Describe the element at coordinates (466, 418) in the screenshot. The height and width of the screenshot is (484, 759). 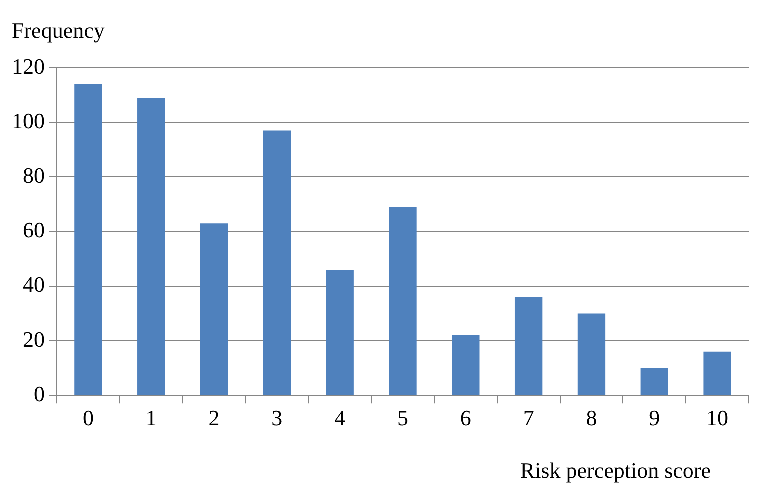
I see `x-tick-label: 6` at that location.